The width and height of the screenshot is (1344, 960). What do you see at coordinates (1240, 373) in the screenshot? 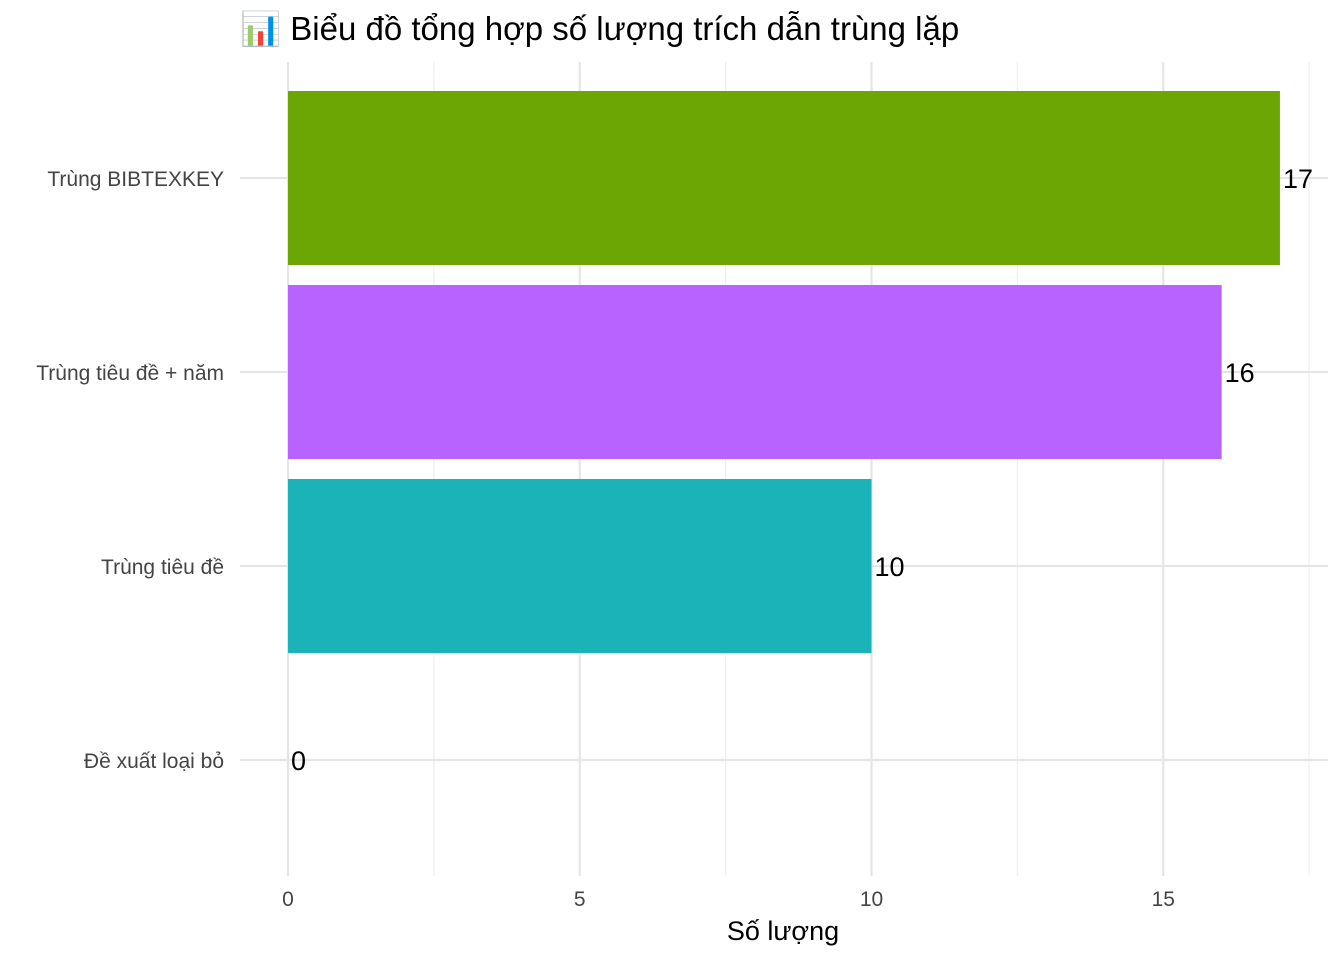
I see `data-label: 16` at bounding box center [1240, 373].